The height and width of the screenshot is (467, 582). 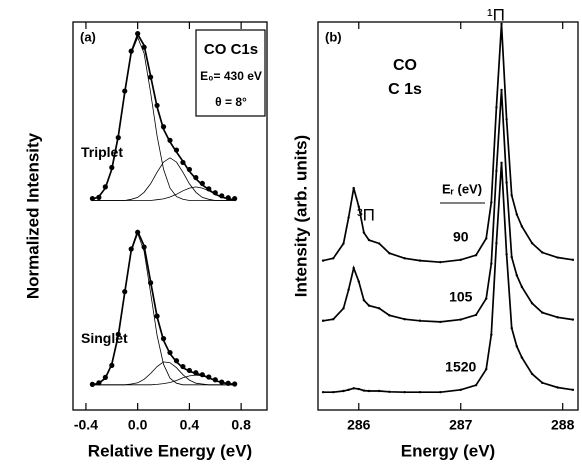 I want to click on x-tick-label: 286, so click(x=359, y=425).